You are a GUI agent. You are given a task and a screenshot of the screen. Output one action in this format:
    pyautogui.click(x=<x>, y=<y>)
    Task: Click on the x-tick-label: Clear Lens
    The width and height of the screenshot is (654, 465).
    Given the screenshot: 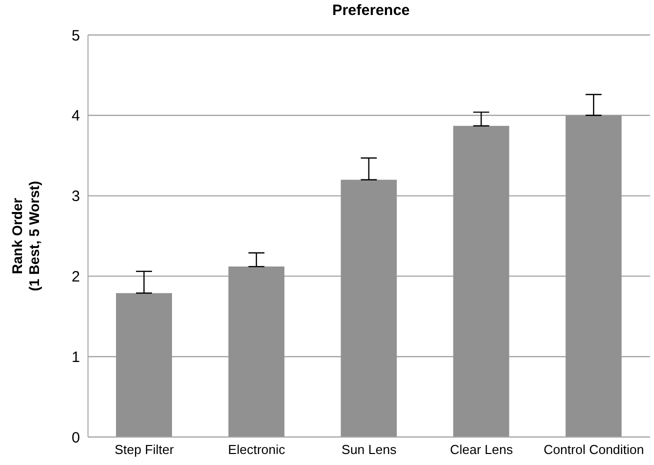 What is the action you would take?
    pyautogui.click(x=482, y=450)
    